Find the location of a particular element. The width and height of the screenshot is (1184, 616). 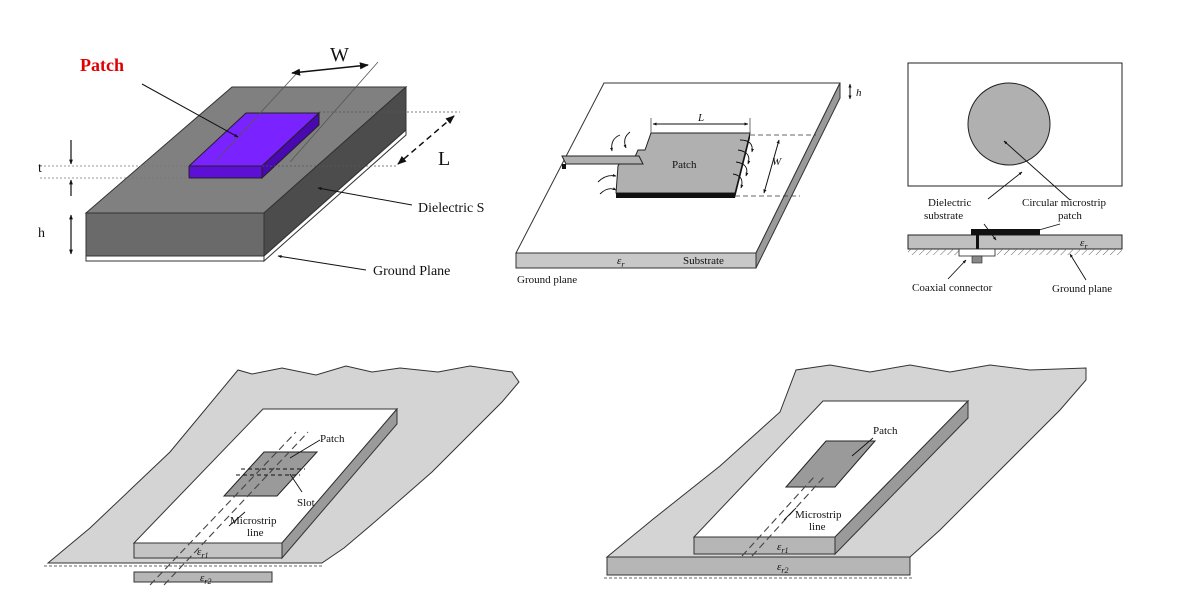

fig3-patch-label-1: Circular microstrip is located at coordinates (1064, 203).